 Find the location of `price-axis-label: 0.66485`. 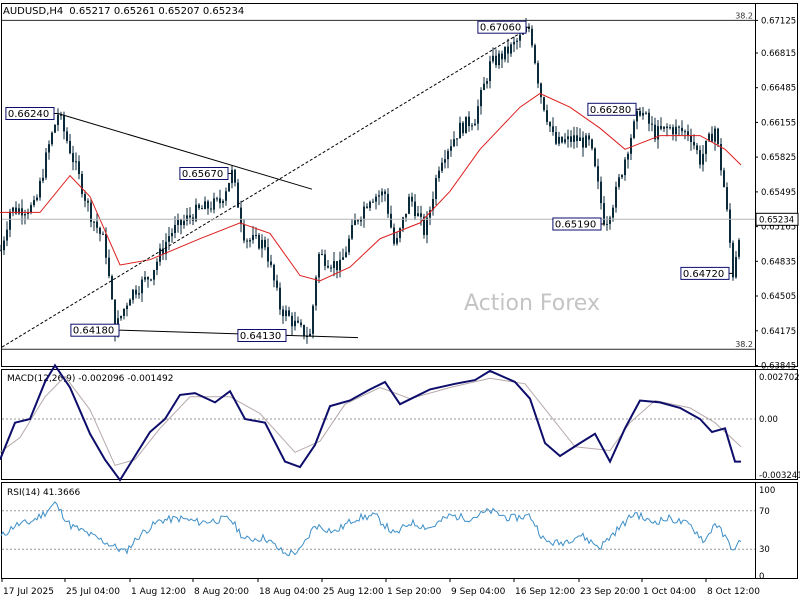

price-axis-label: 0.66485 is located at coordinates (778, 89).